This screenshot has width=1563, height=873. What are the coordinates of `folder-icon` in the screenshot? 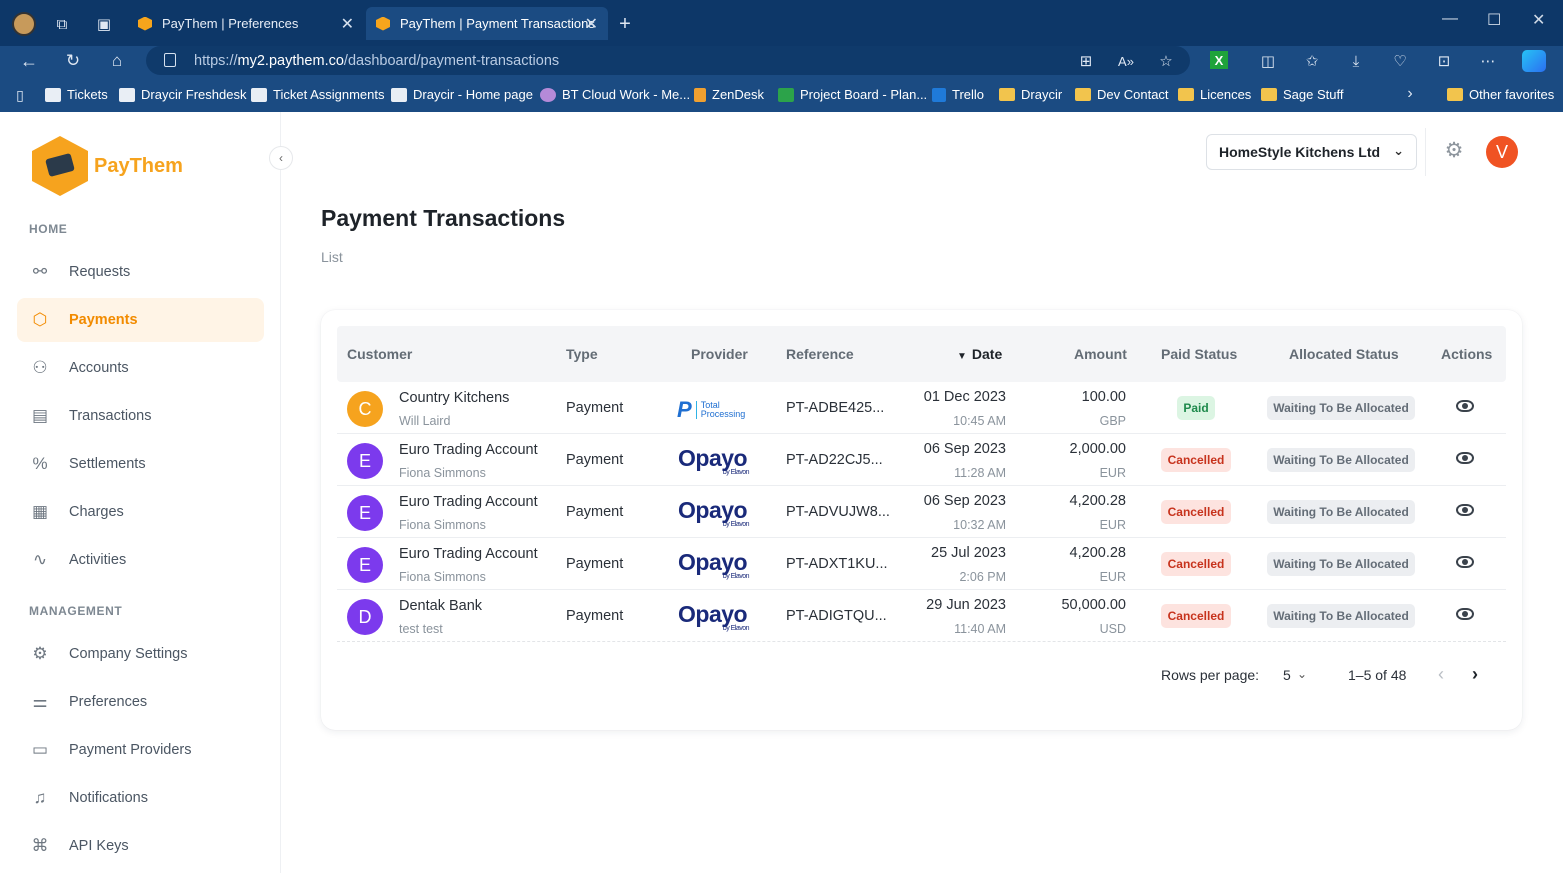 It's located at (1186, 94).